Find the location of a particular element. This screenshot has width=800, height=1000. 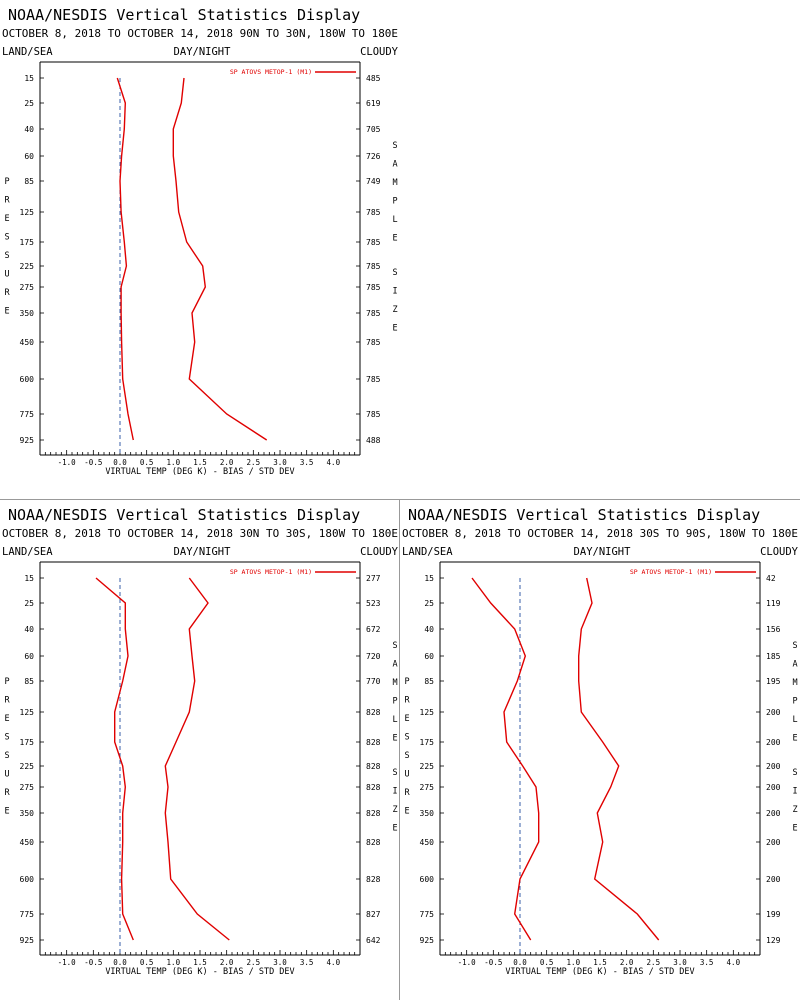

x-tick-label: -1.0 is located at coordinates (467, 962).